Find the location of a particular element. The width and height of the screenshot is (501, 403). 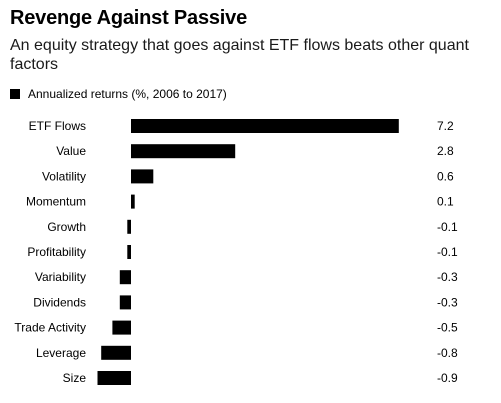

bar-variability is located at coordinates (125, 277).